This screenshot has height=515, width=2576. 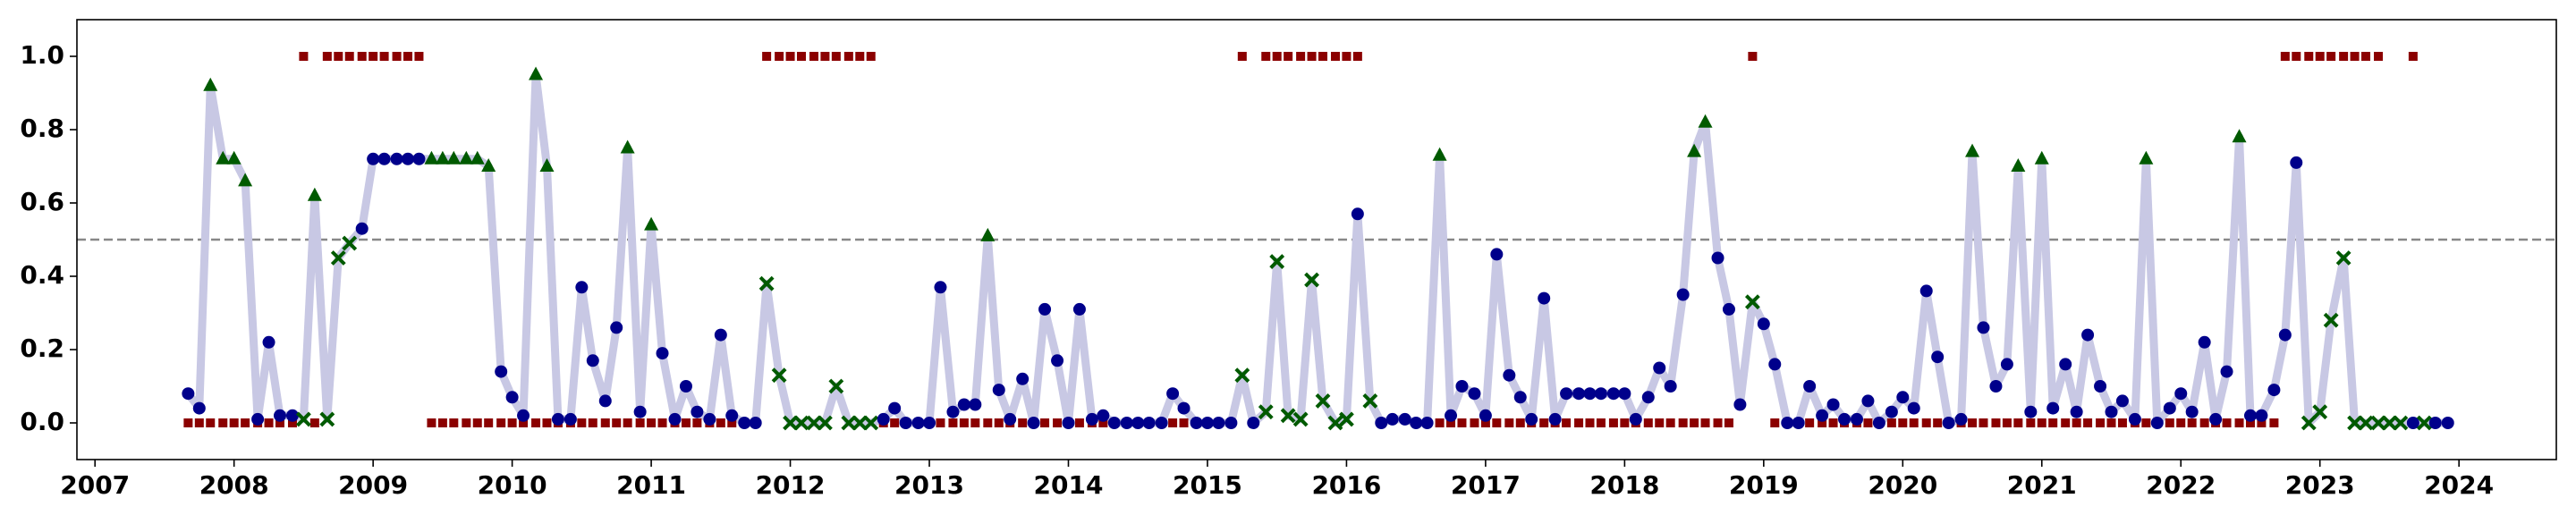 I want to click on x-tick-label: 2024, so click(x=2459, y=485).